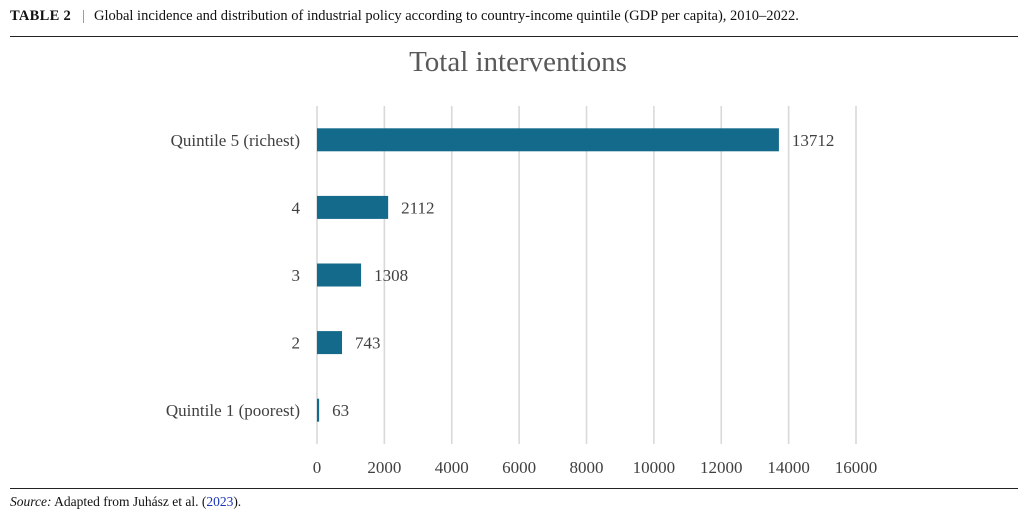  I want to click on x-tick-label: 8000, so click(587, 467).